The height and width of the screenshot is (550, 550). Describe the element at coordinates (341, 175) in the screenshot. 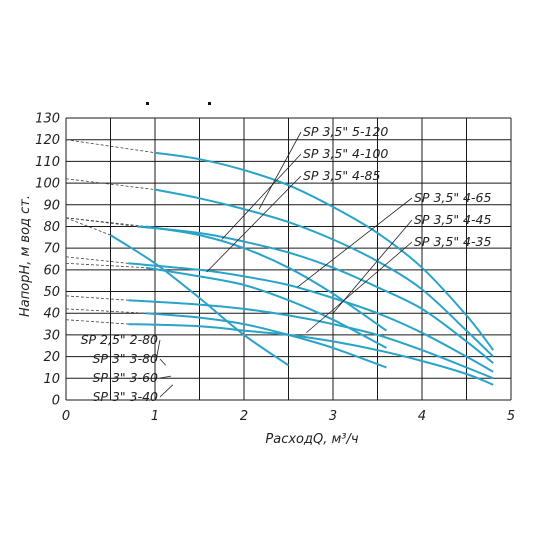

I see `series-label: SP 3,5" 4-85` at that location.